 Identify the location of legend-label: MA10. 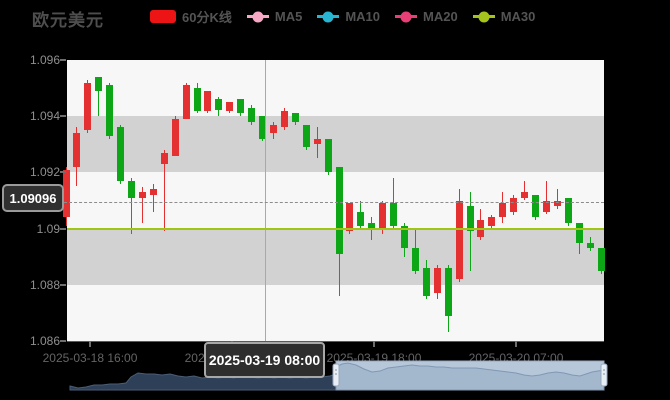
(362, 16).